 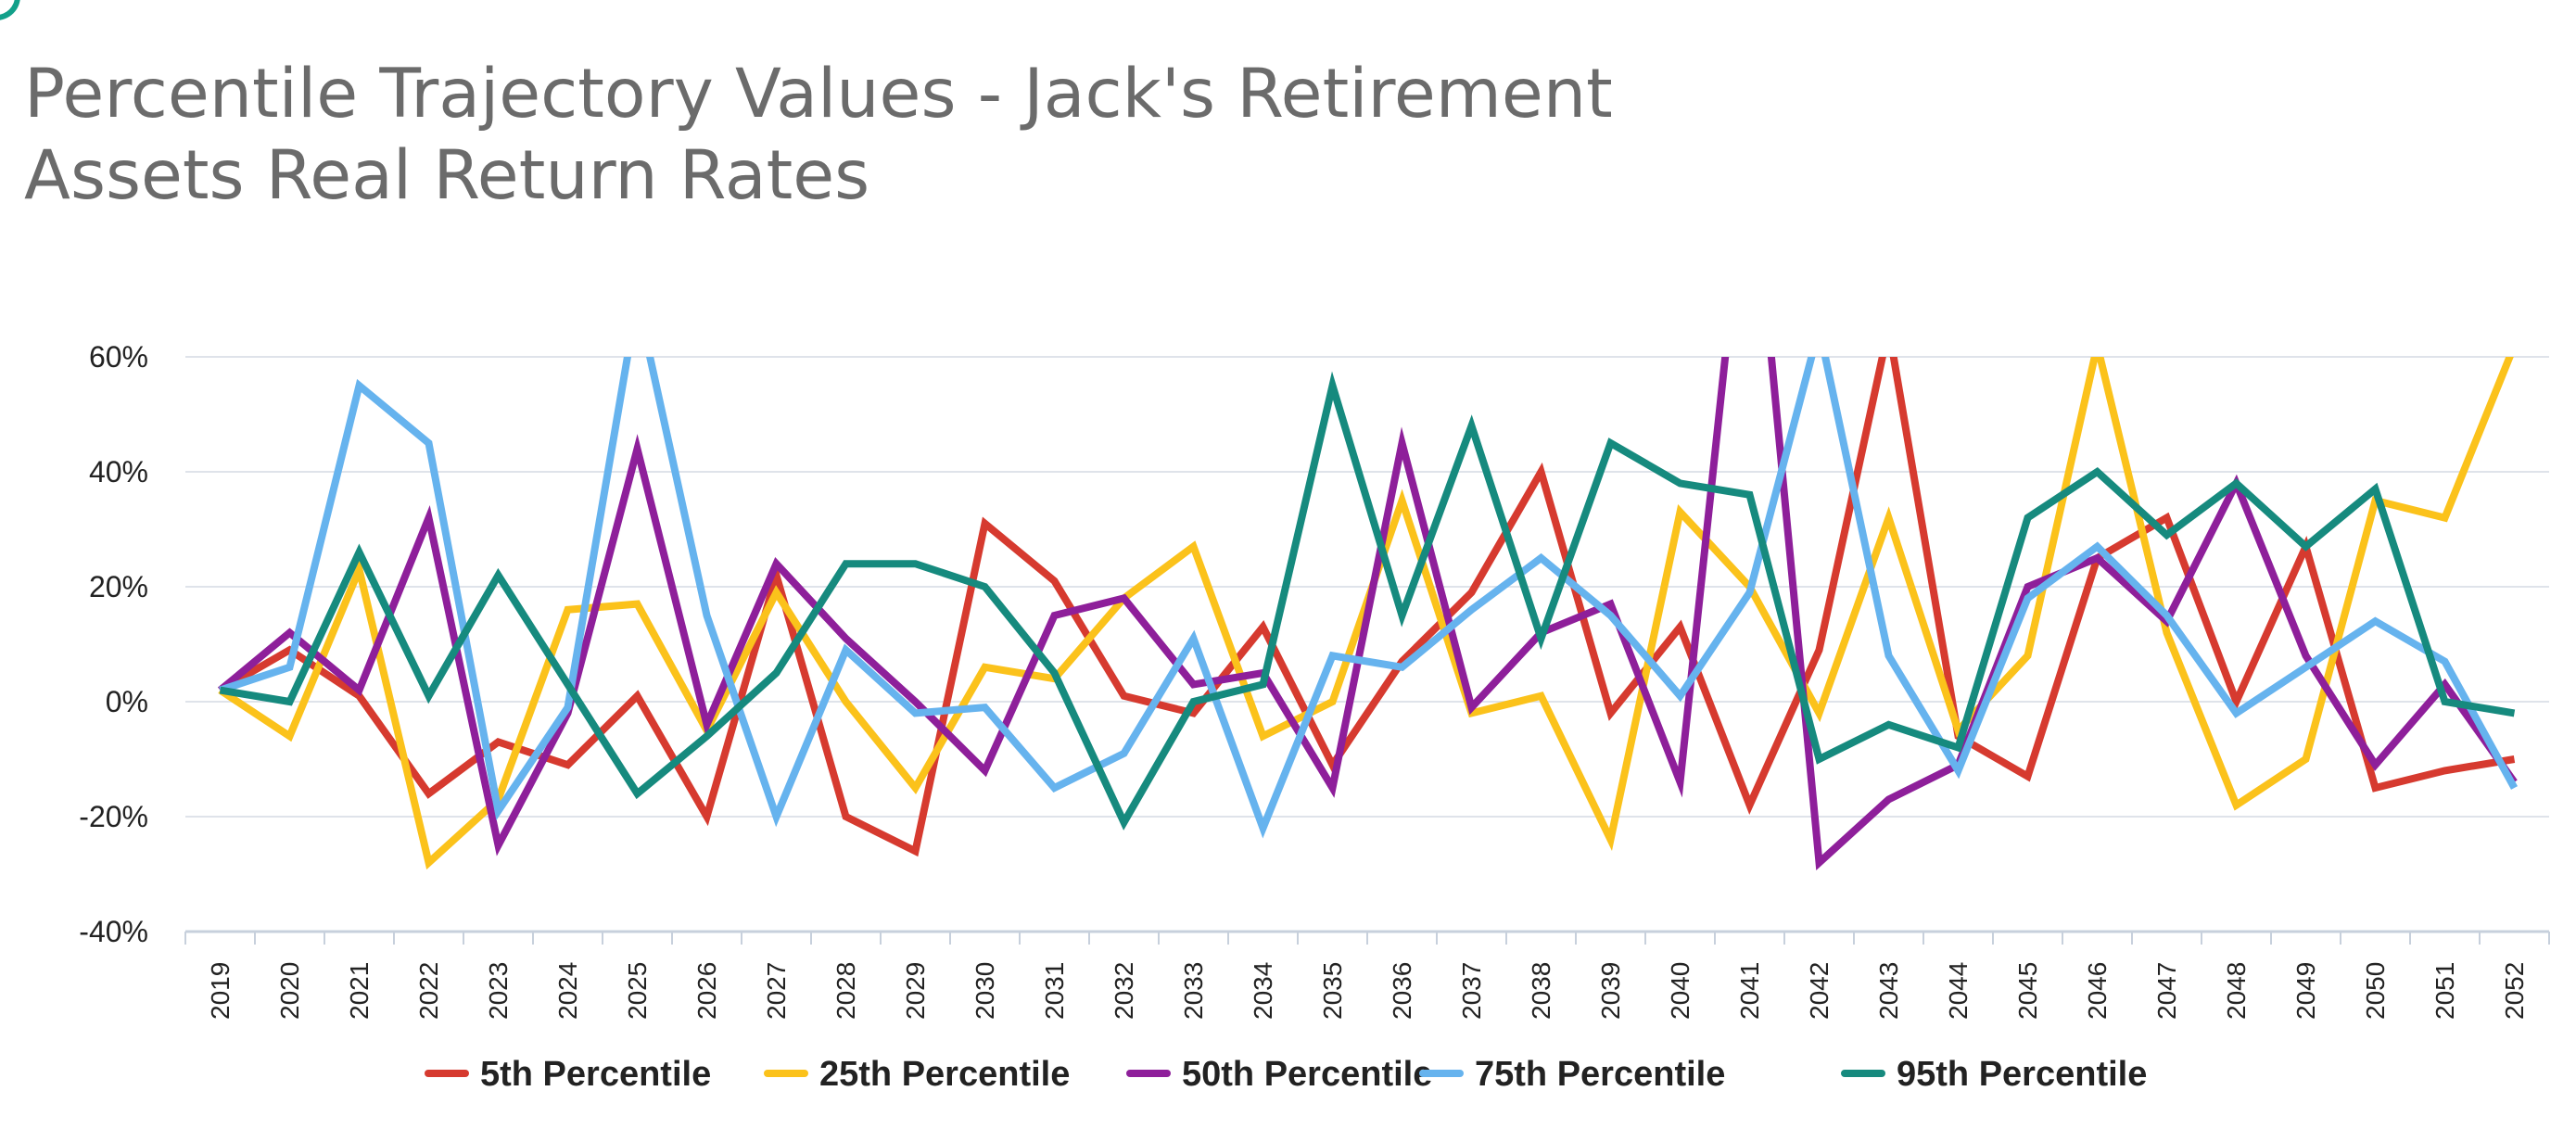 What do you see at coordinates (637, 991) in the screenshot?
I see `x-tick-label: 2025` at bounding box center [637, 991].